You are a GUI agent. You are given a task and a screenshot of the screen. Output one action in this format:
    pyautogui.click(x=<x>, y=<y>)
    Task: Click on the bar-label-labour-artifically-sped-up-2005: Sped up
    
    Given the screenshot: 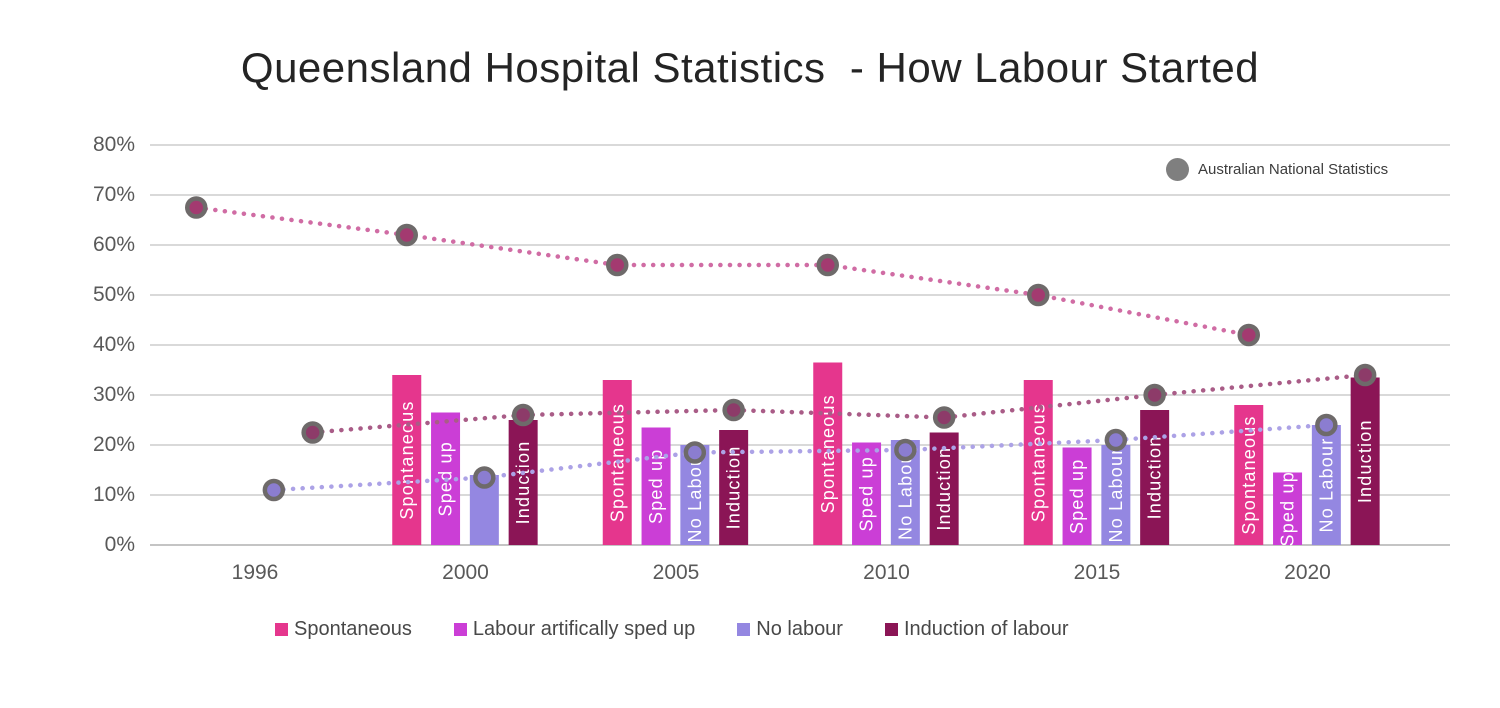 What is the action you would take?
    pyautogui.click(x=656, y=486)
    